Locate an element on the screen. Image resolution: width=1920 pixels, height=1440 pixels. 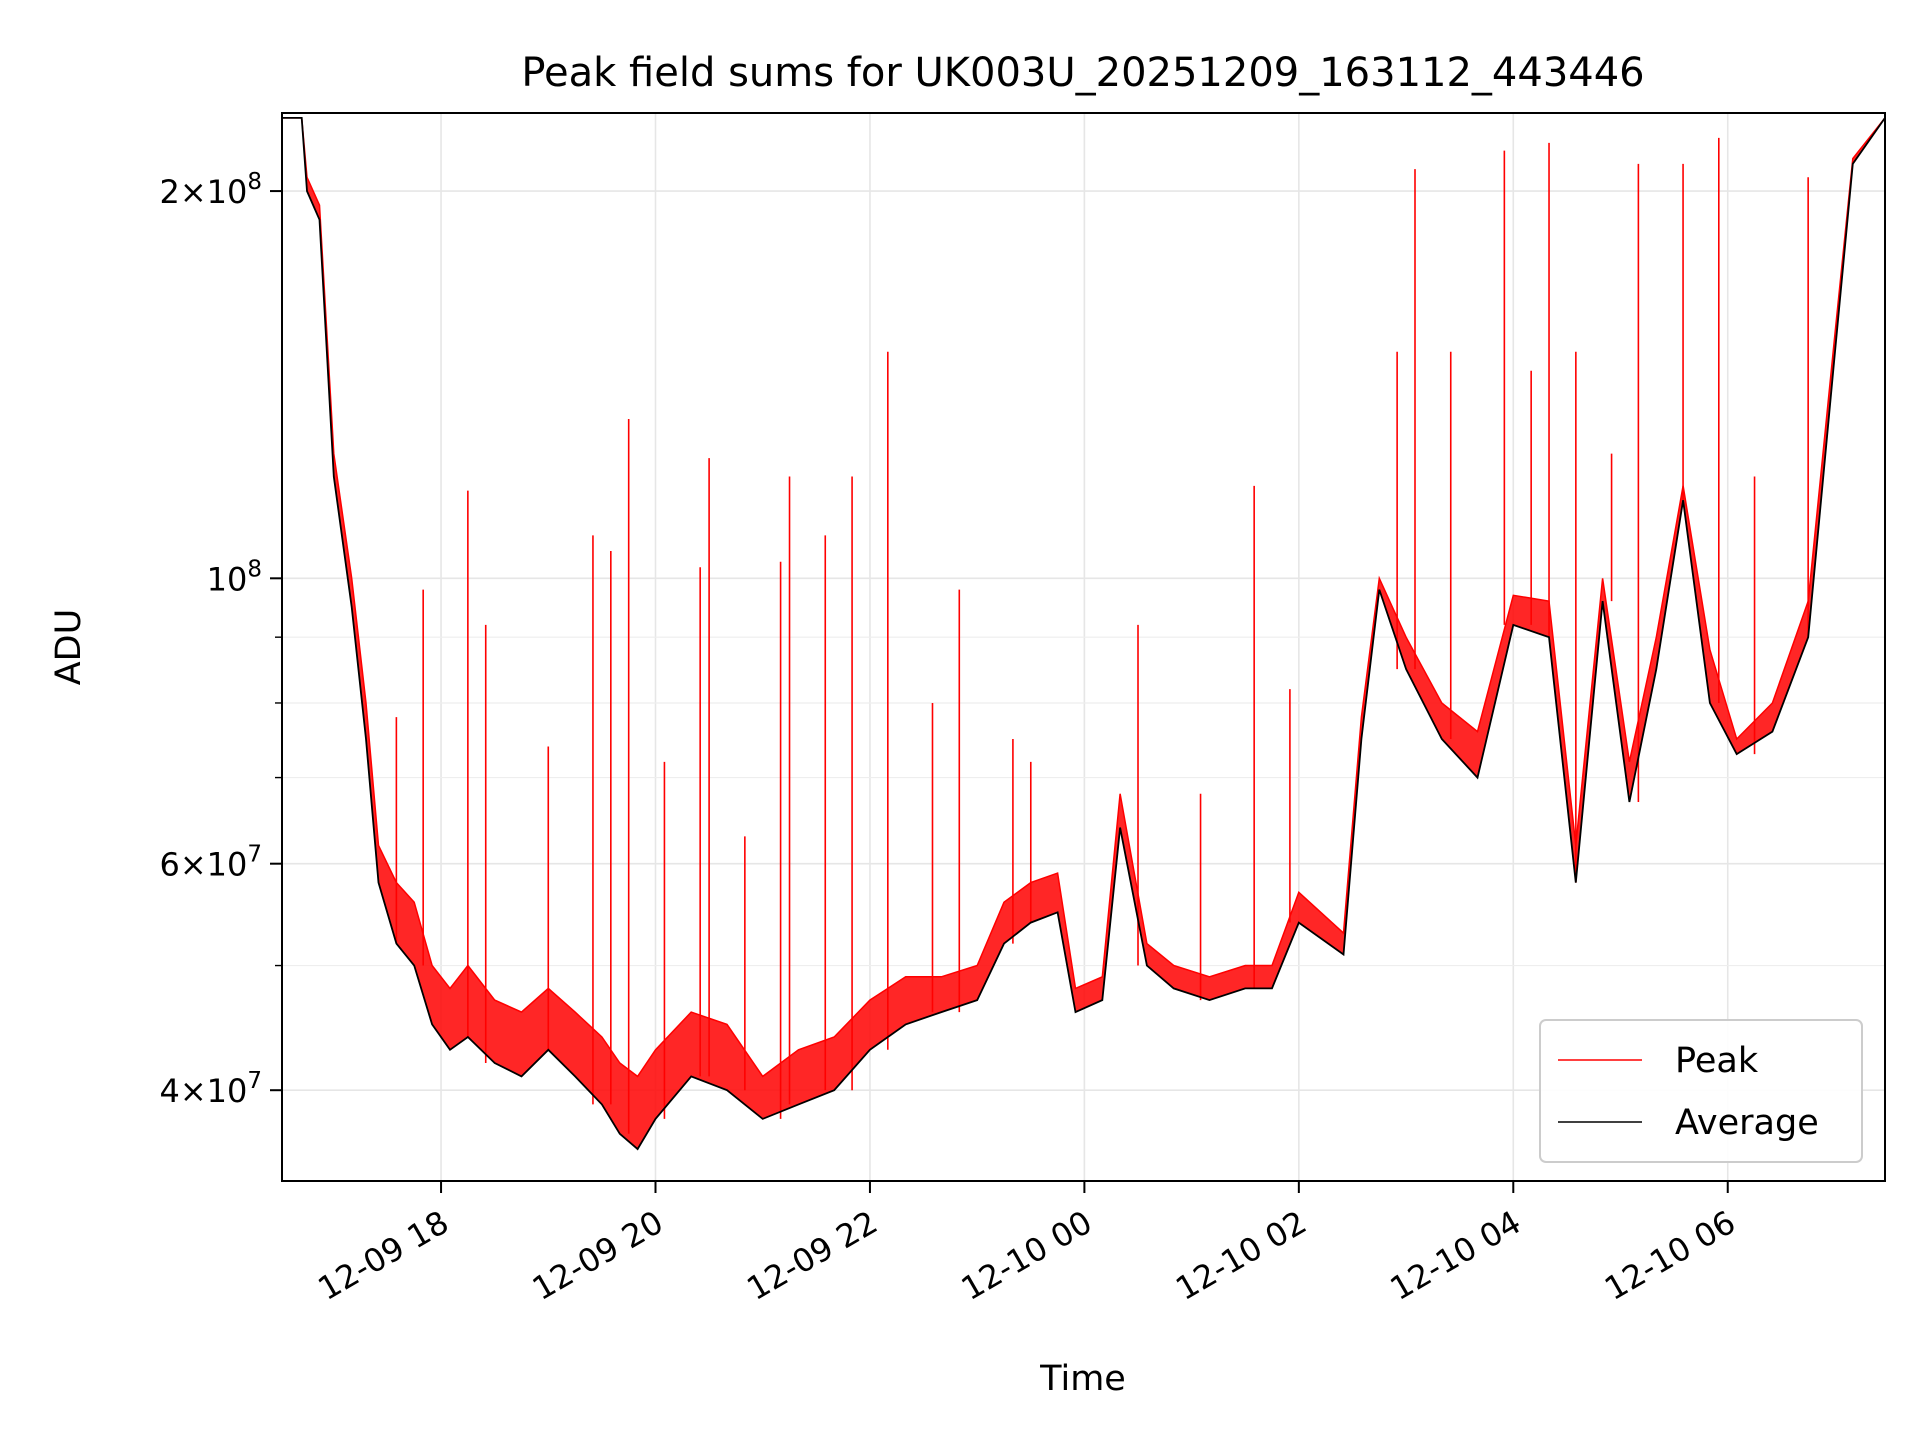
legend-label-peak: Peak is located at coordinates (1717, 1061).